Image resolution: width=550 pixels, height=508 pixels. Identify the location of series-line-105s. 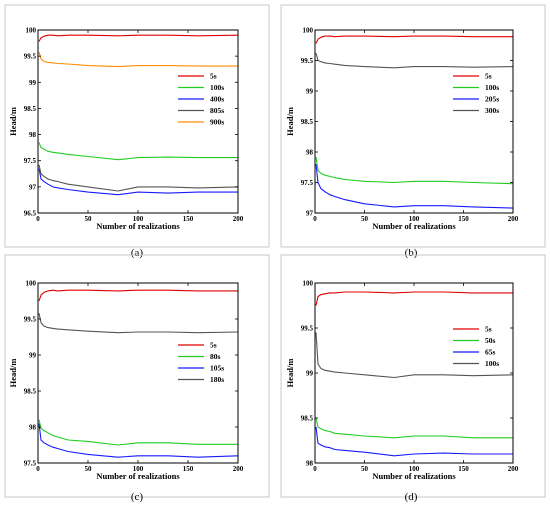
(138, 440).